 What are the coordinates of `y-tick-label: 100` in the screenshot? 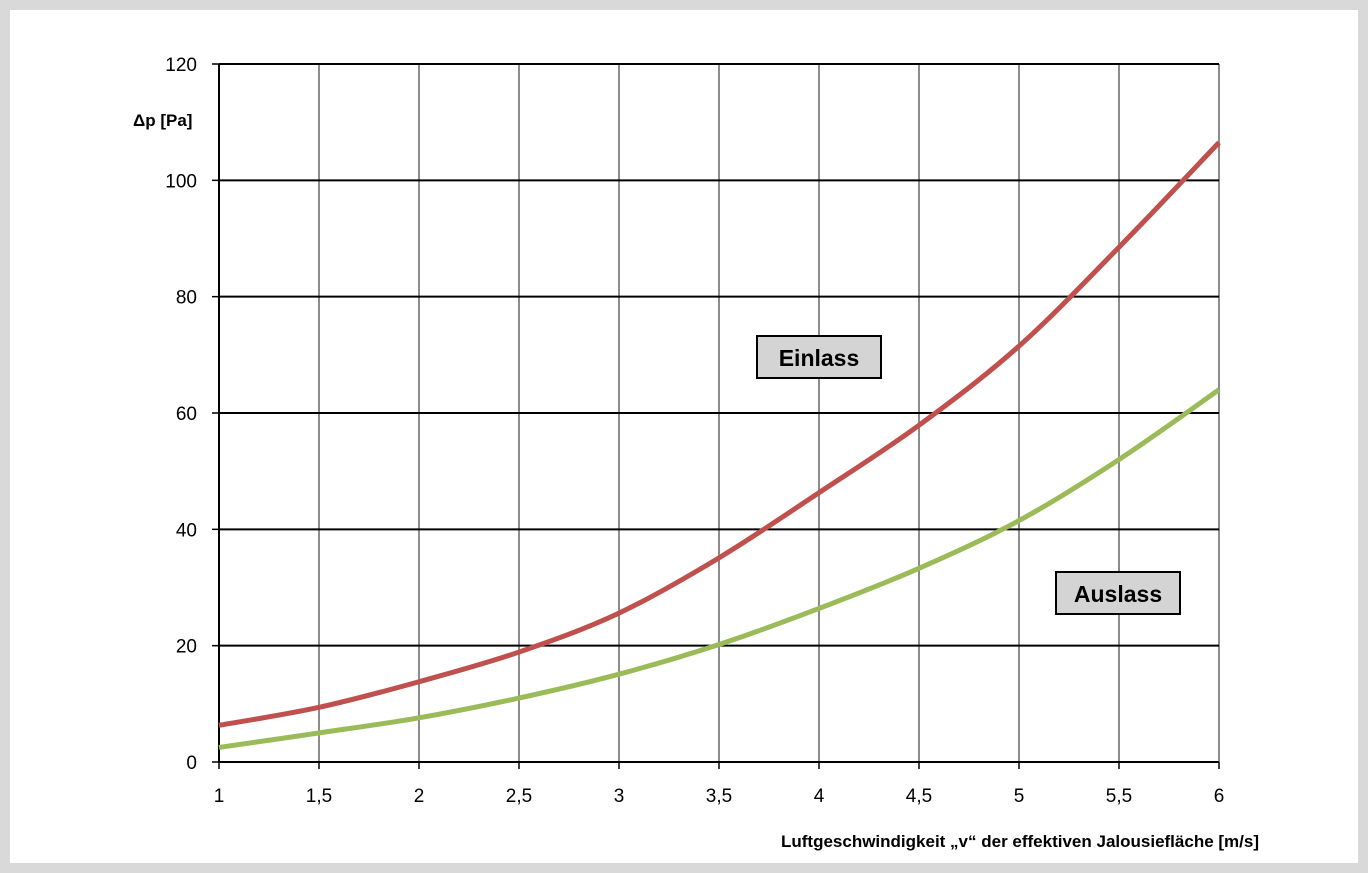 It's located at (181, 181).